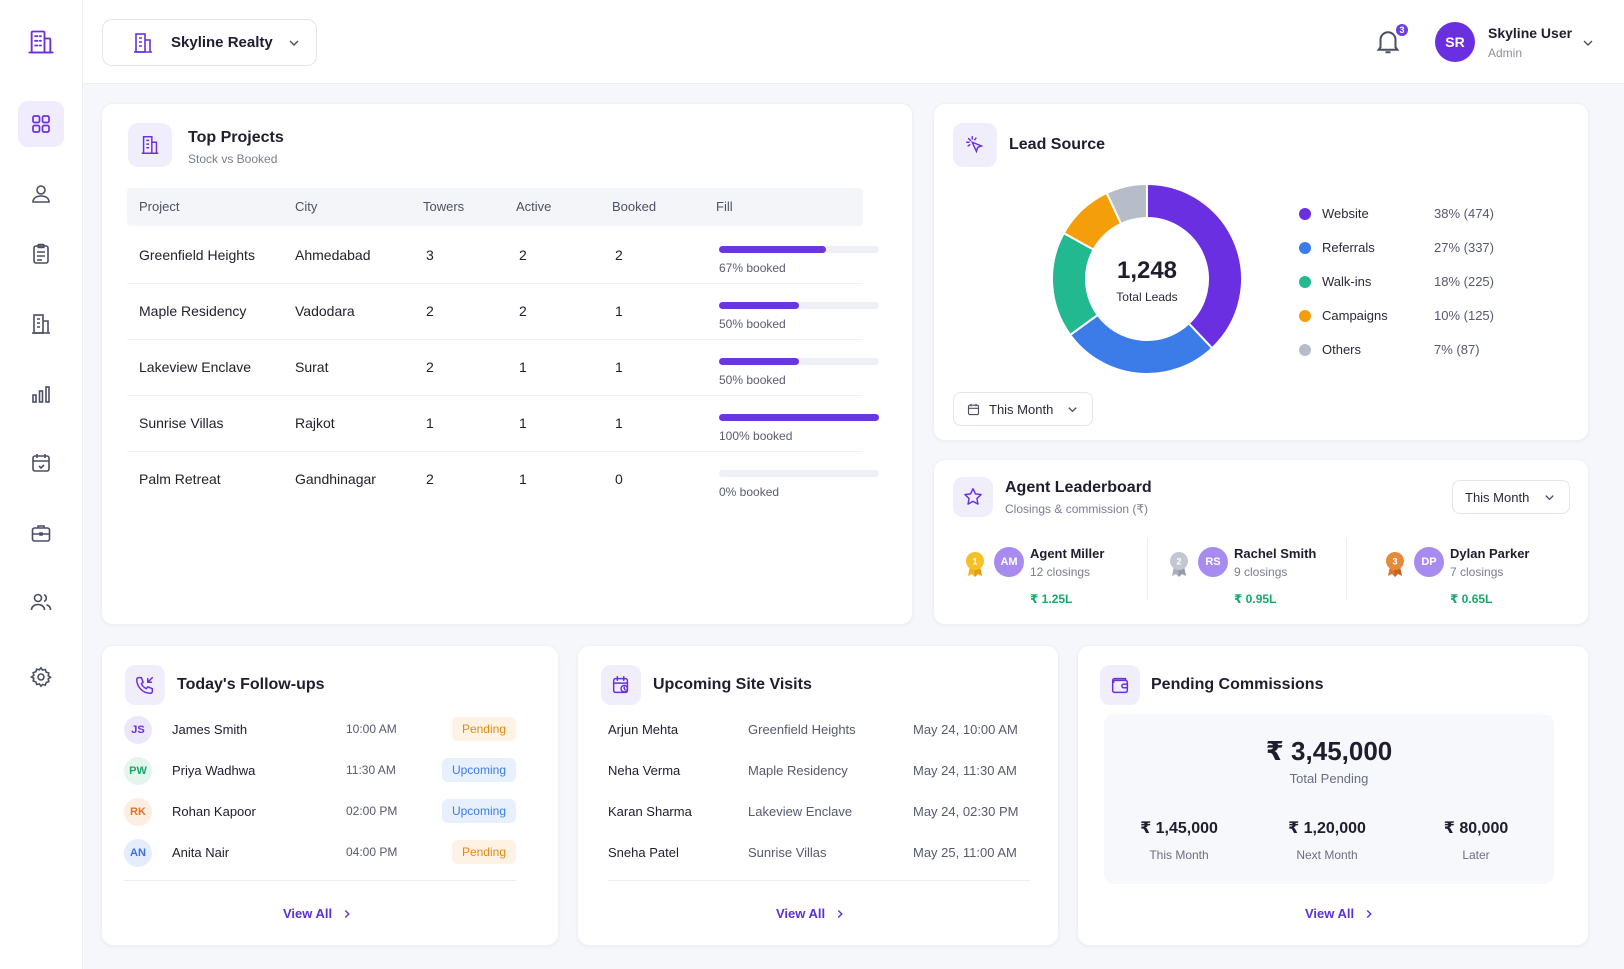 This screenshot has height=969, width=1624. What do you see at coordinates (41, 324) in the screenshot?
I see `nav-projects` at bounding box center [41, 324].